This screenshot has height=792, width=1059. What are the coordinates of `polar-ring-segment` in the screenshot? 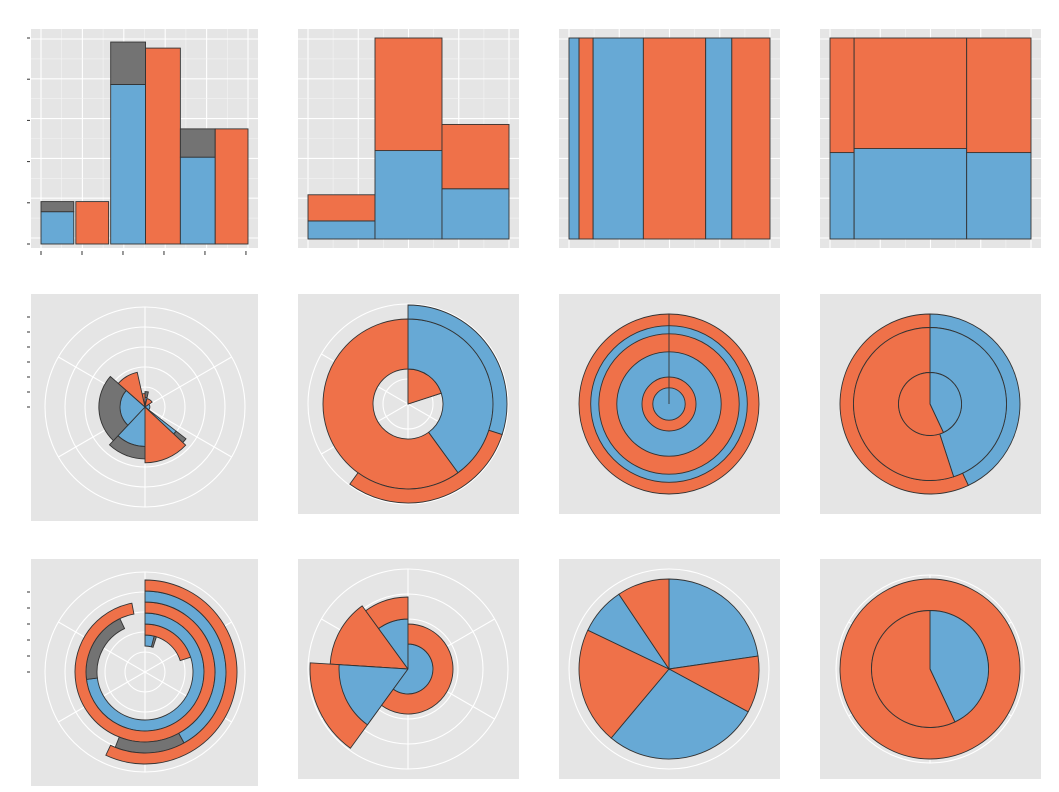 It's located at (171, 672).